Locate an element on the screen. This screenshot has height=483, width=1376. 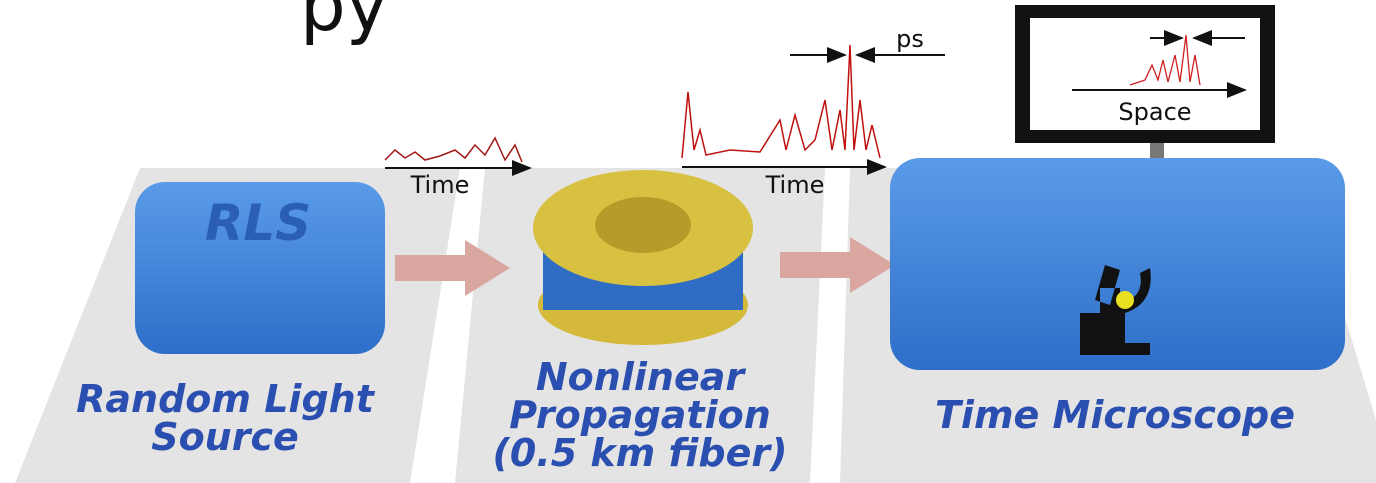
block-label: Source is located at coordinates (225, 437).